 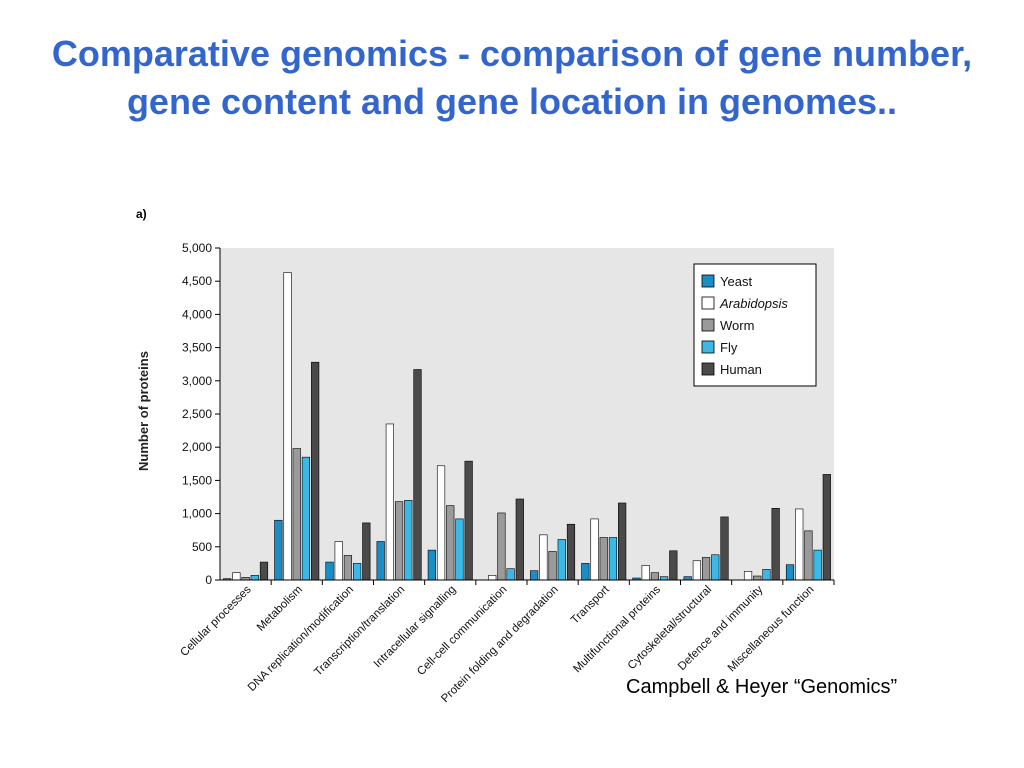 What do you see at coordinates (197, 348) in the screenshot?
I see `y-tick-label: 3,500` at bounding box center [197, 348].